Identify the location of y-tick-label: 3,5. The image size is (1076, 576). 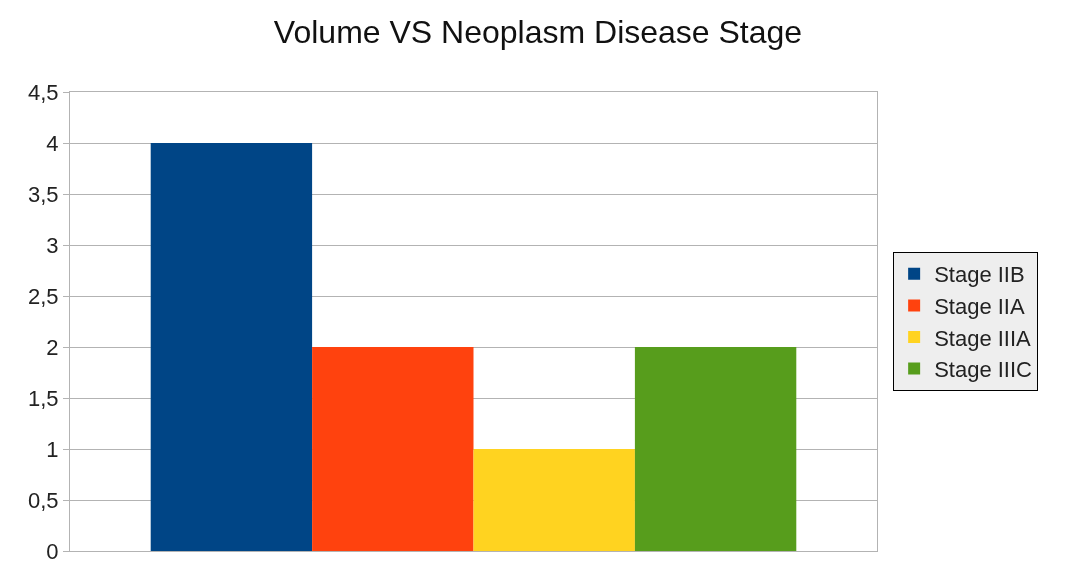
(43, 194).